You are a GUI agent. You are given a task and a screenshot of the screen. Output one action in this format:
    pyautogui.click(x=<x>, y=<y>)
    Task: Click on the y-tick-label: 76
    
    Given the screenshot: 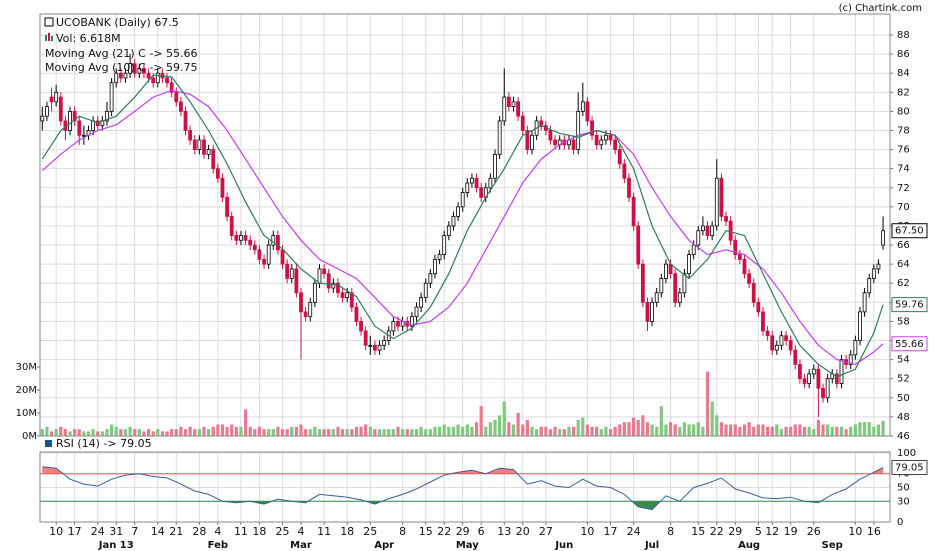 What is the action you would take?
    pyautogui.click(x=903, y=150)
    